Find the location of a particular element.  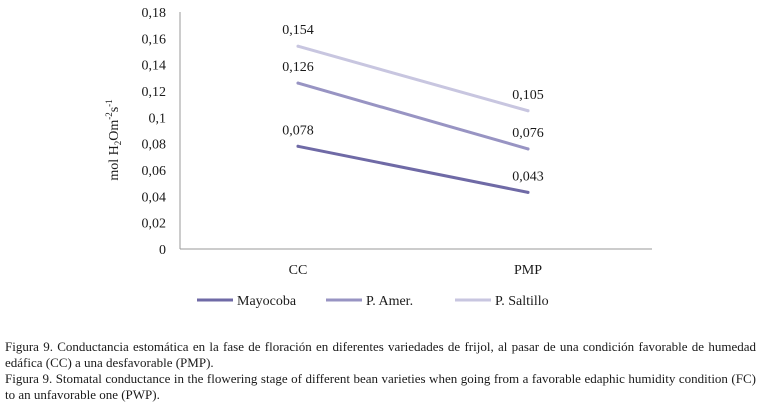

legend: Mayocoba P. Amer. P. Saltillo is located at coordinates (373, 301).